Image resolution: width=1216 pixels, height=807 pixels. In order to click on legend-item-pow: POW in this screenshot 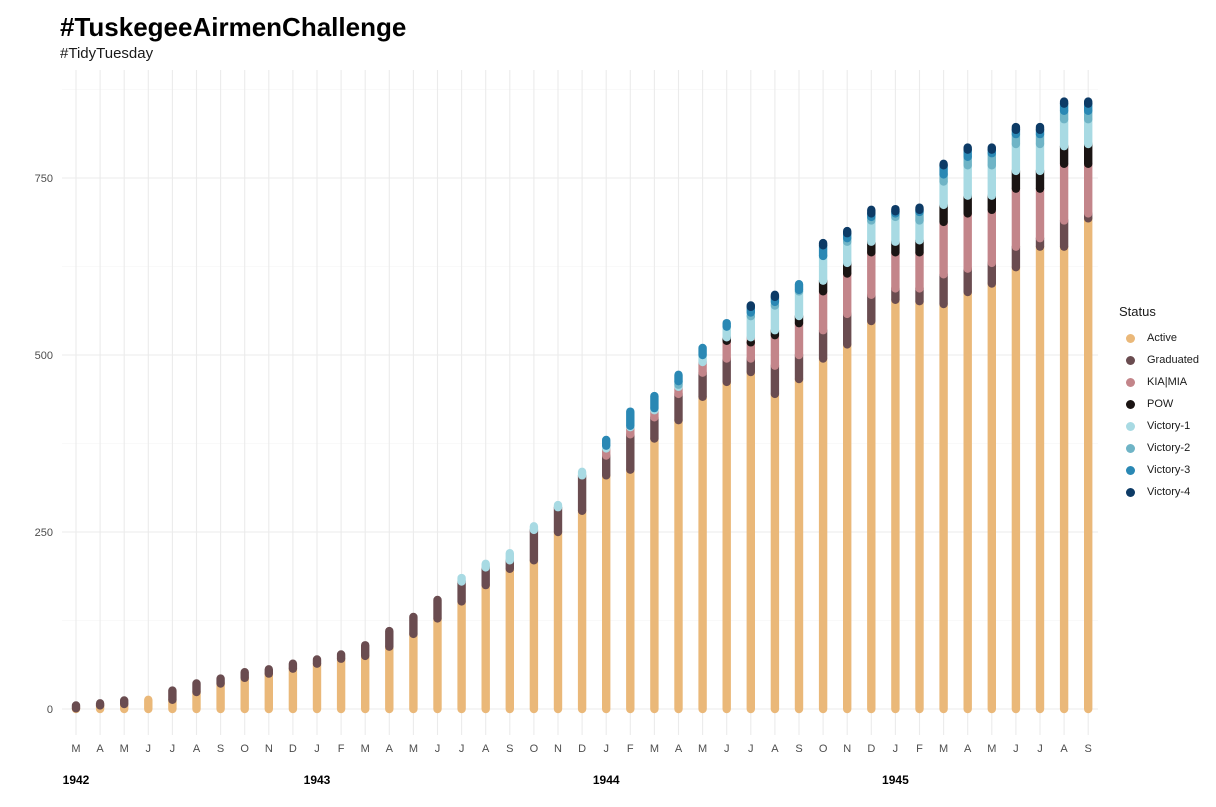, I will do `click(1165, 404)`.